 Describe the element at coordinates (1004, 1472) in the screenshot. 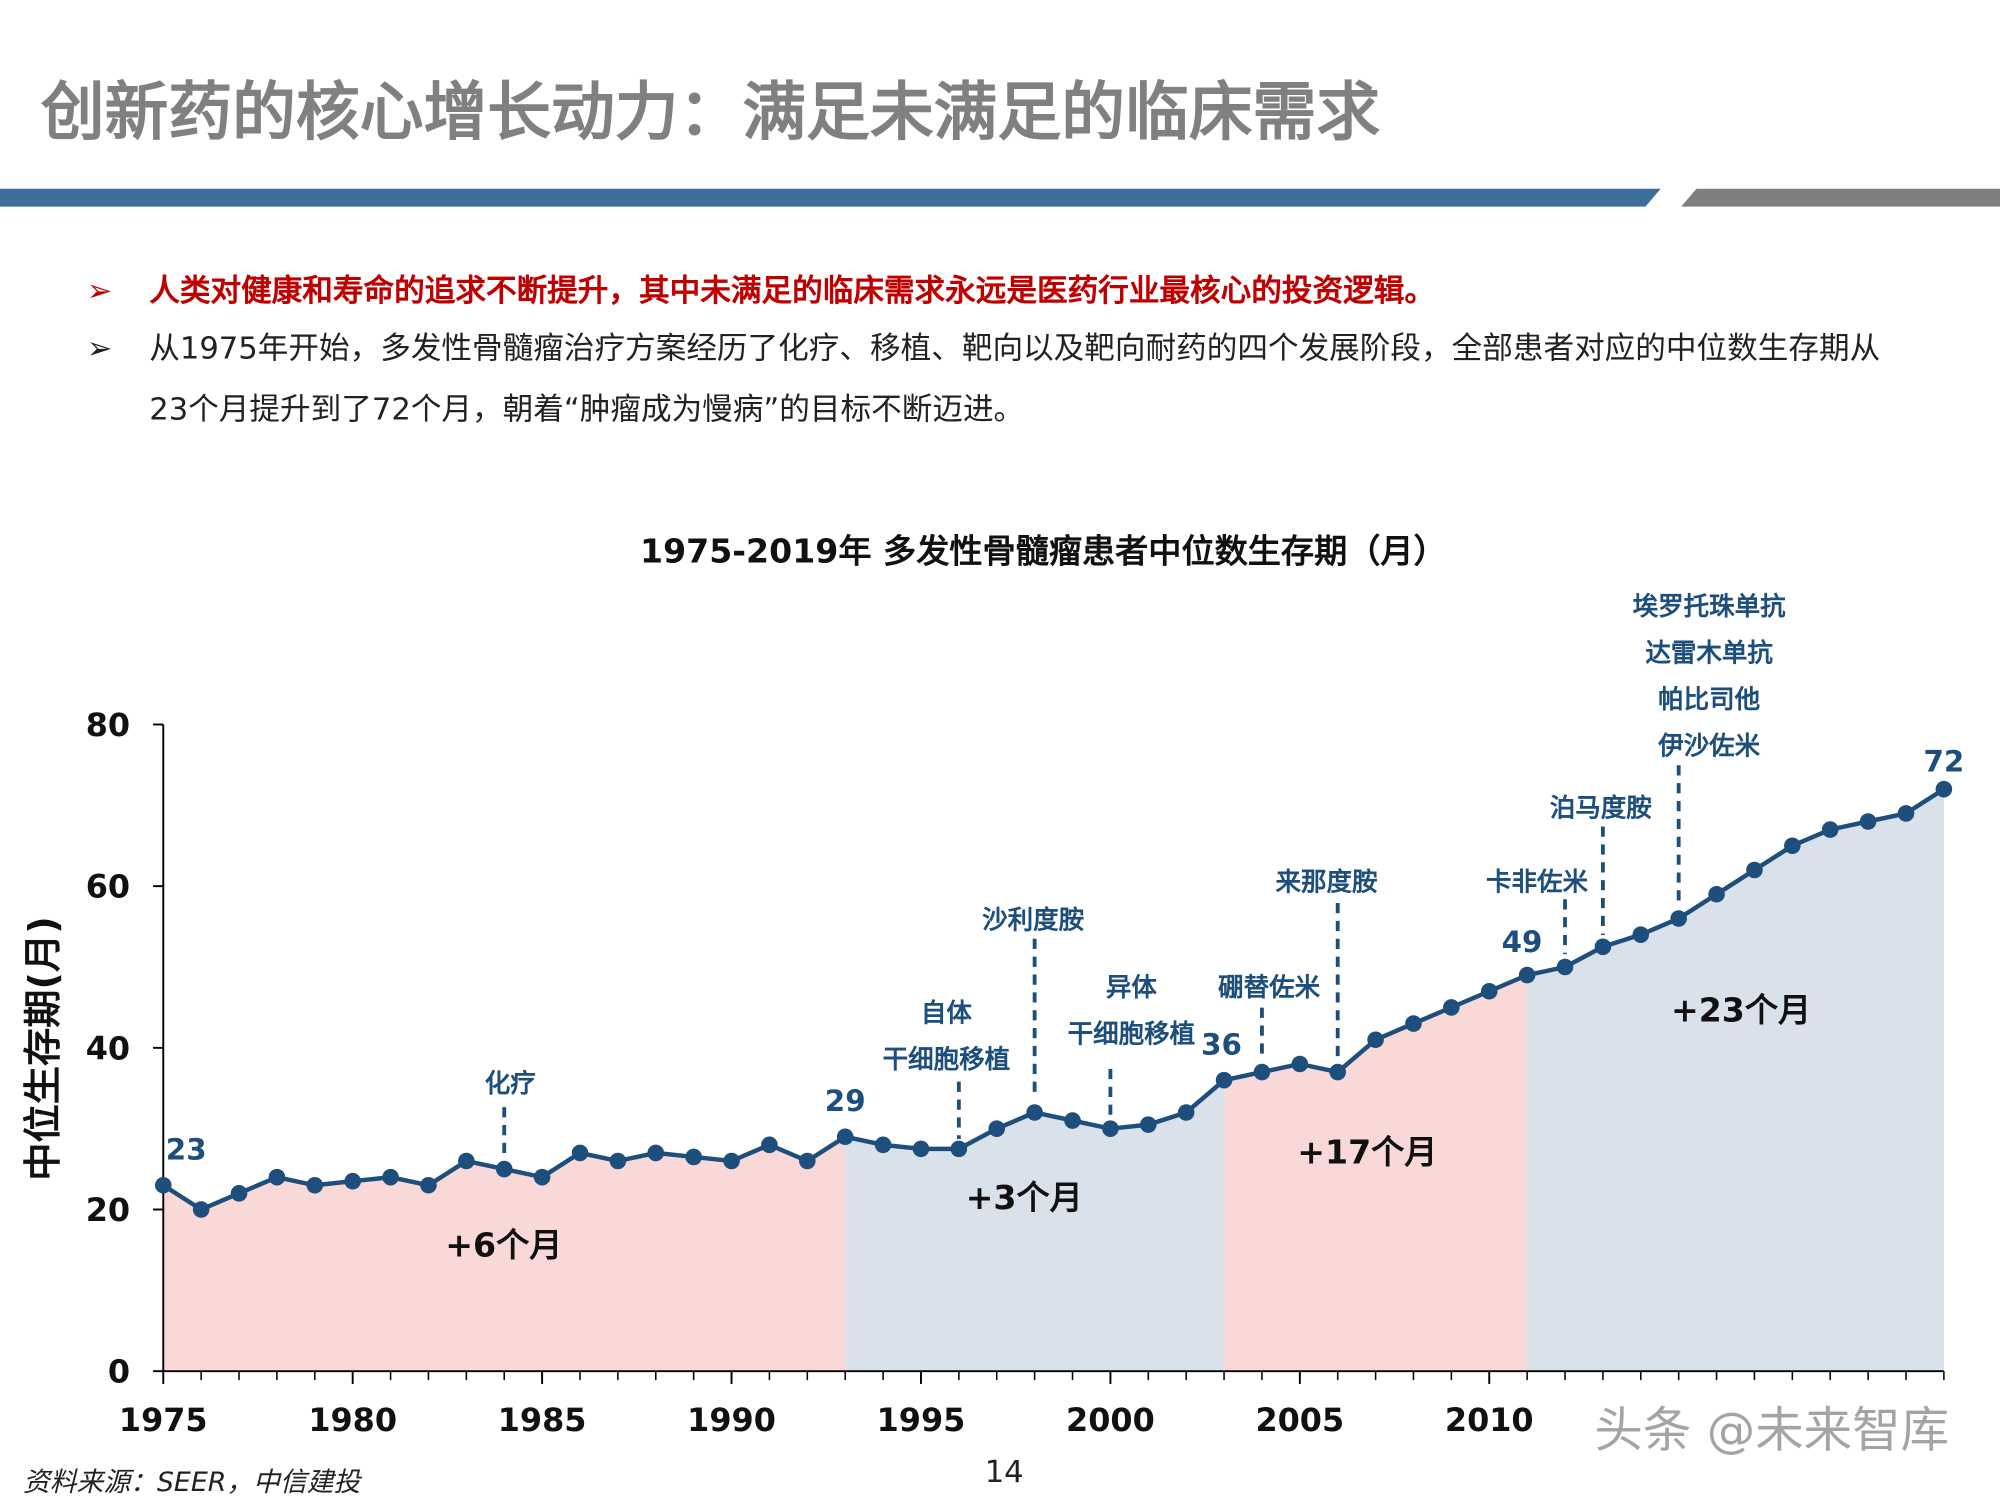

I see `page-number: 14` at that location.